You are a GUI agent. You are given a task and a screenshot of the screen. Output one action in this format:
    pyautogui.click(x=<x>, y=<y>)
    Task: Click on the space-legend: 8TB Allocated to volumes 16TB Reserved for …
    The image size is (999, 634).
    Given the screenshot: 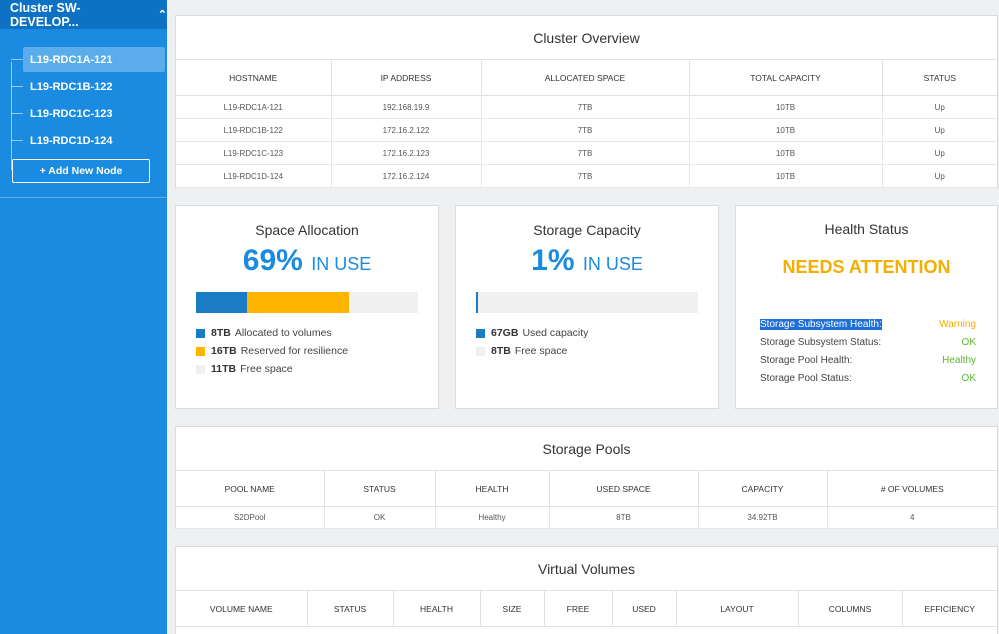 What is the action you would take?
    pyautogui.click(x=272, y=351)
    